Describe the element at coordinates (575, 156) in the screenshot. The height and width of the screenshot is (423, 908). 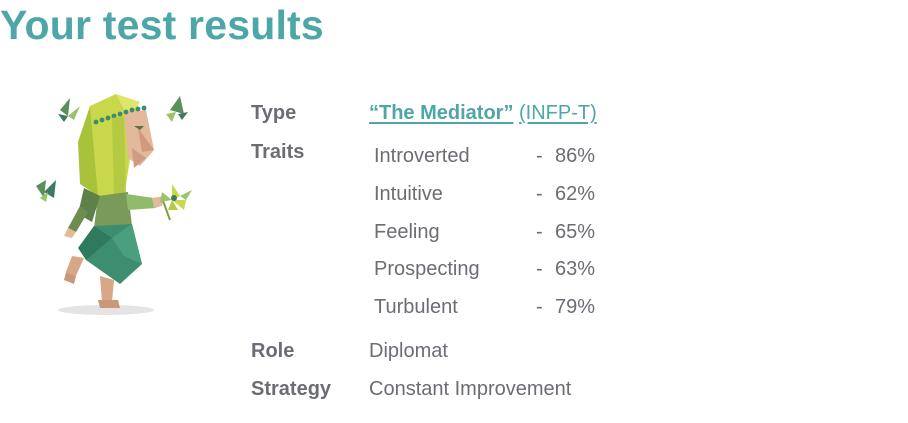
I see `trait-percent: 86%` at that location.